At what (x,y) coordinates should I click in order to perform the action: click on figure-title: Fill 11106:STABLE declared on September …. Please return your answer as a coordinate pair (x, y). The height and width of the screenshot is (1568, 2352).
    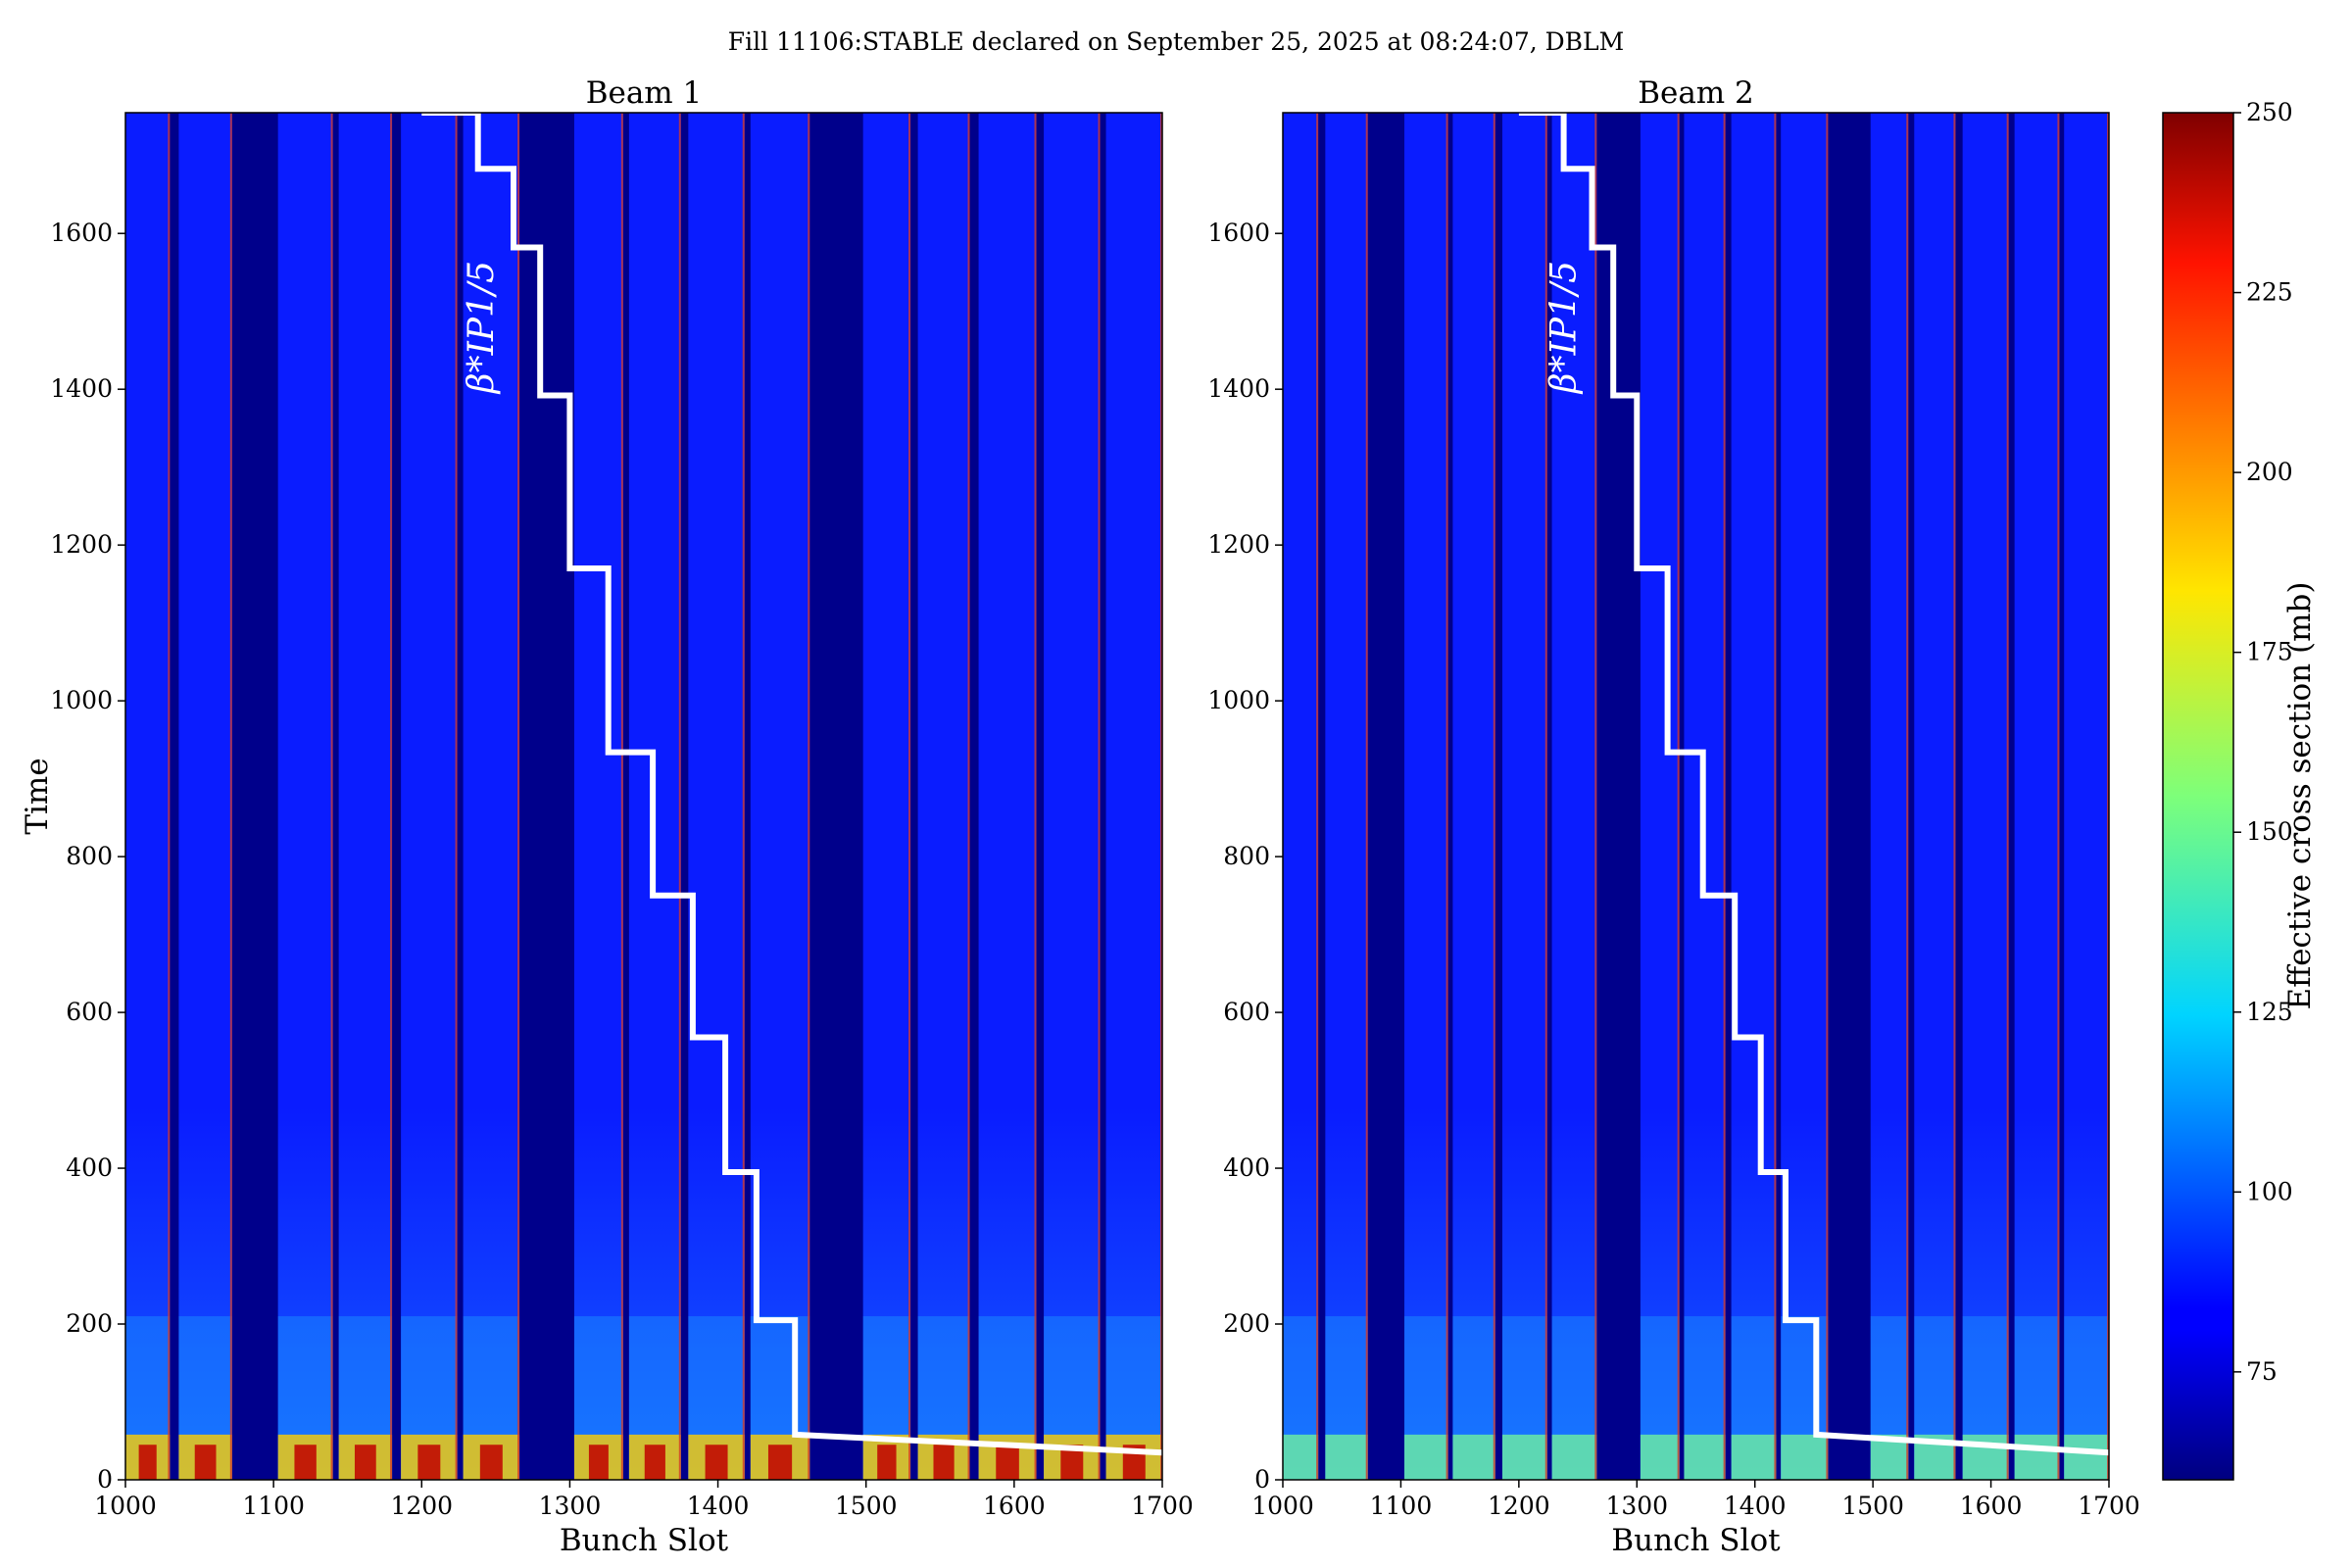
    Looking at the image, I should click on (1176, 41).